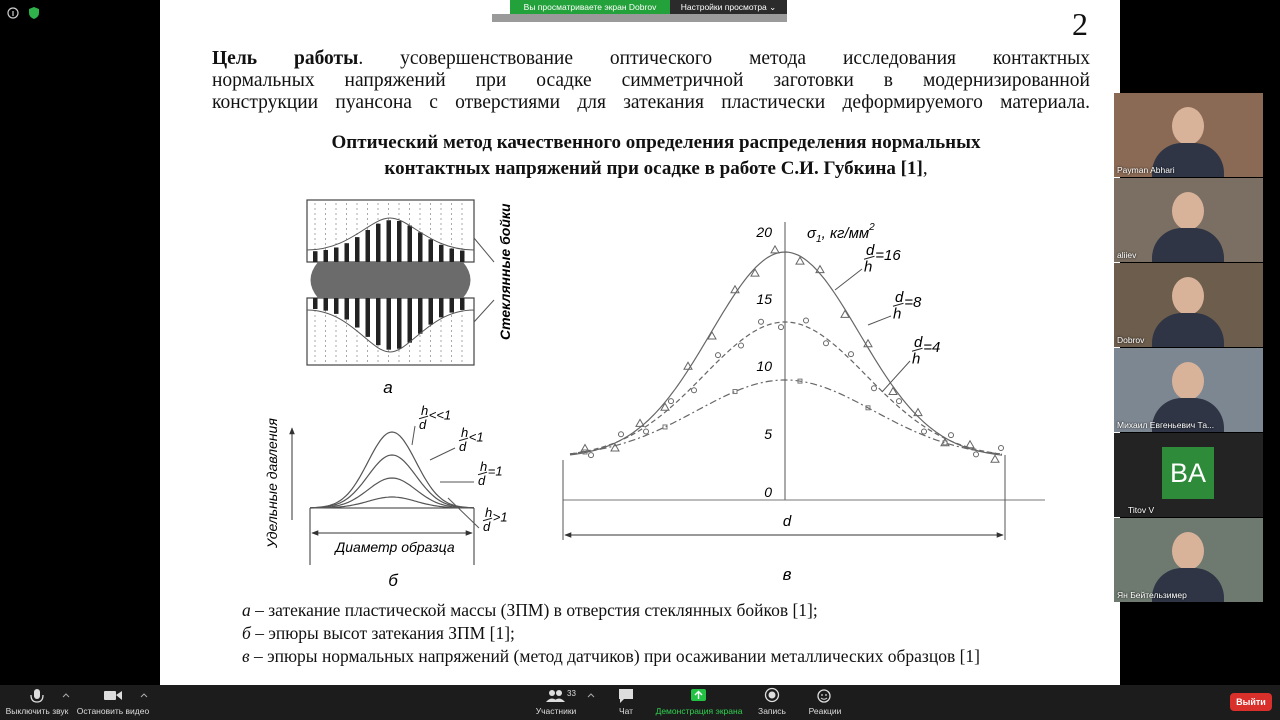 This screenshot has height=720, width=1280. Describe the element at coordinates (378, 633) in the screenshot. I see `caption: б – эпюры высот затекания ЗПМ [1];` at that location.